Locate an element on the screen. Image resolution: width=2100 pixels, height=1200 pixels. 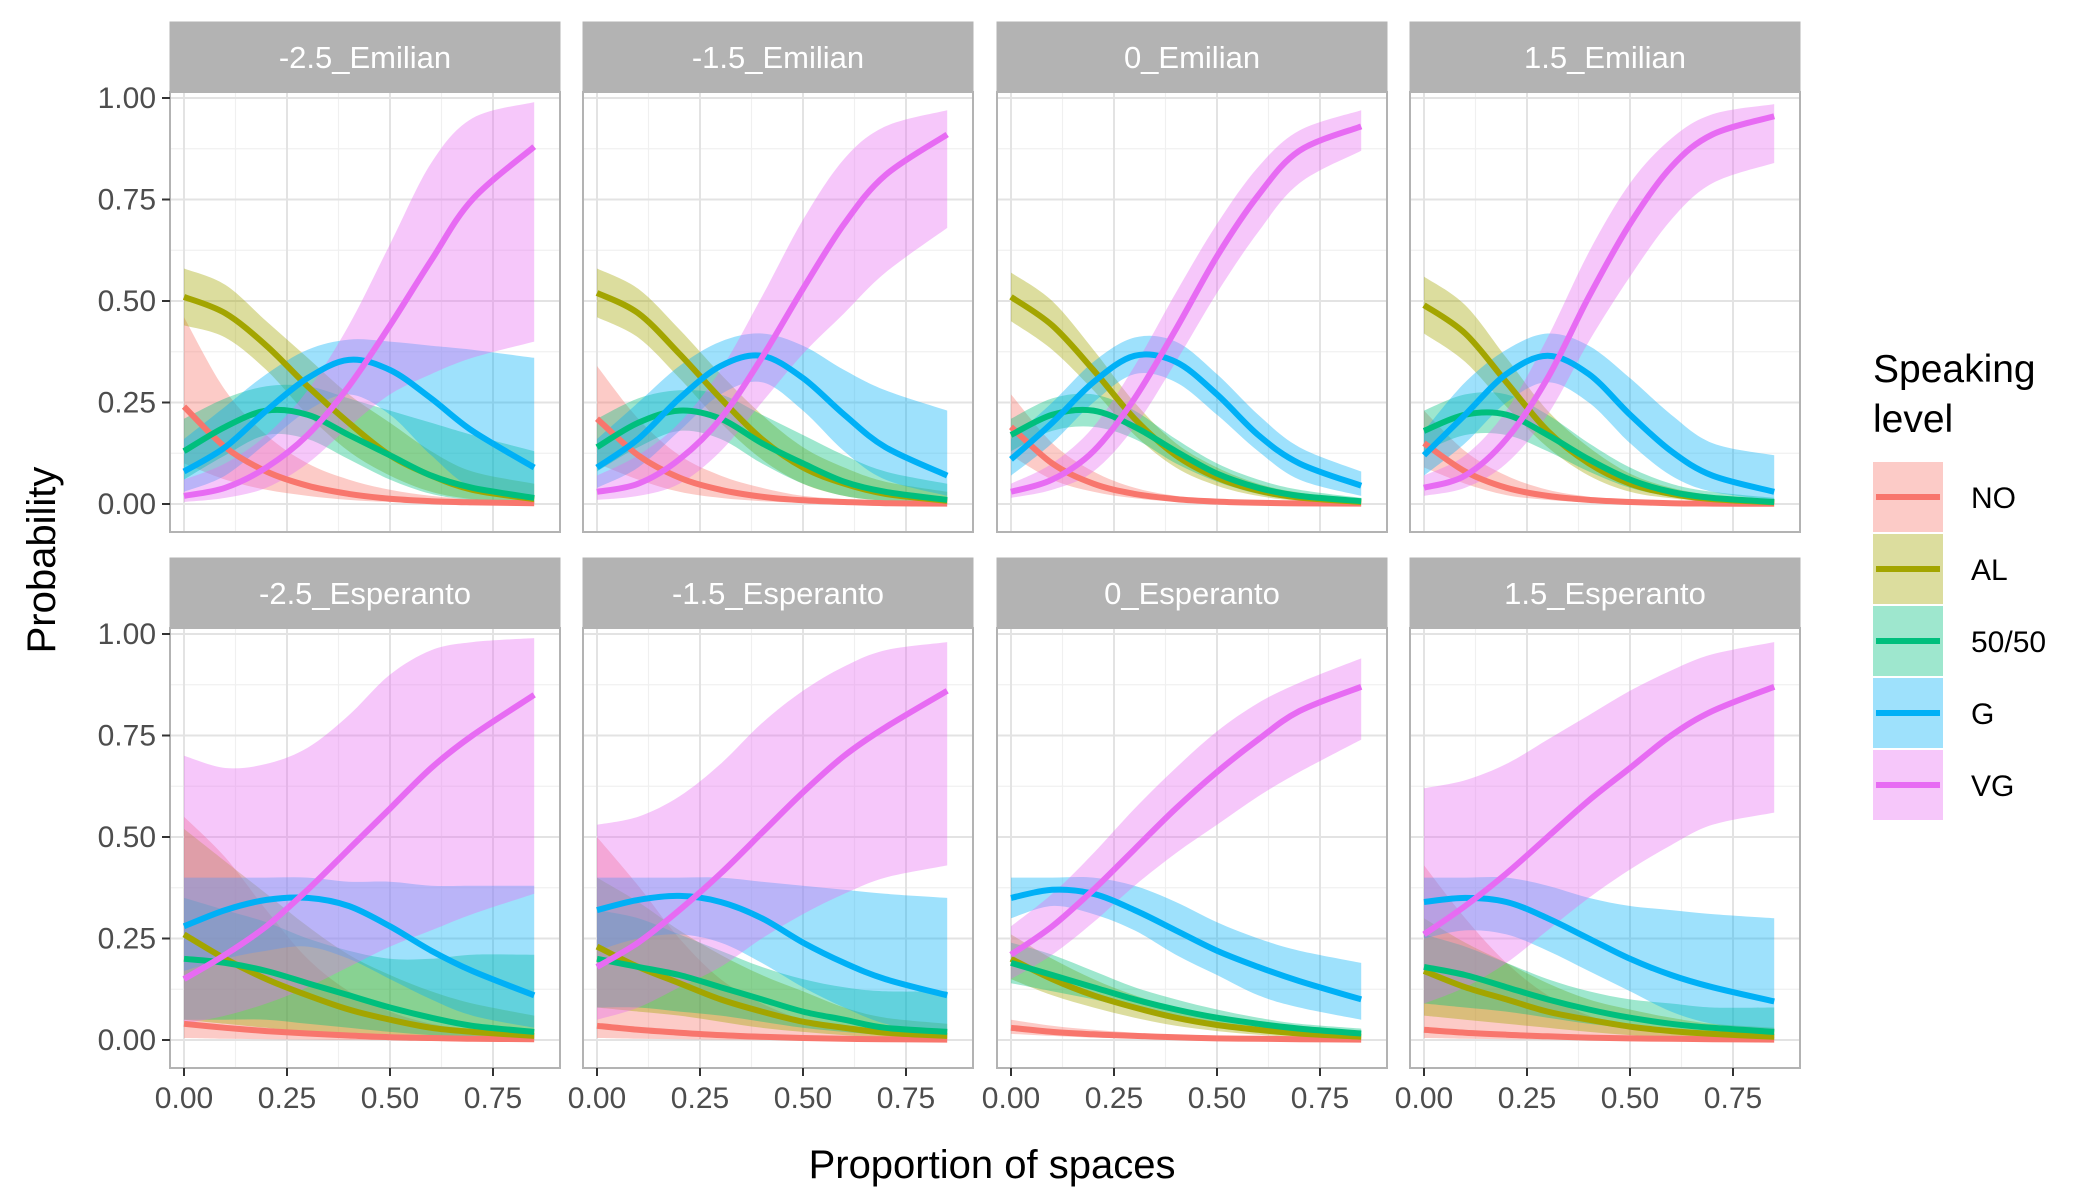
y-axis-title: Probability is located at coordinates (42, 560).